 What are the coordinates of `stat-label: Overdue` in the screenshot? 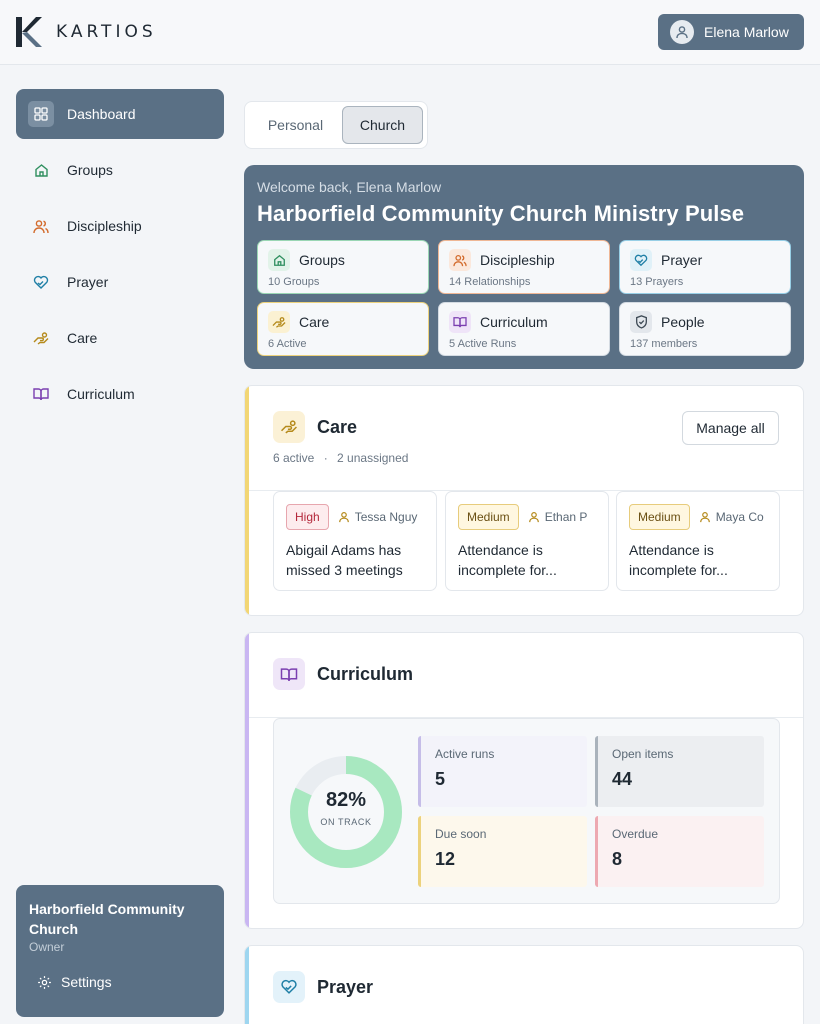 It's located at (635, 834).